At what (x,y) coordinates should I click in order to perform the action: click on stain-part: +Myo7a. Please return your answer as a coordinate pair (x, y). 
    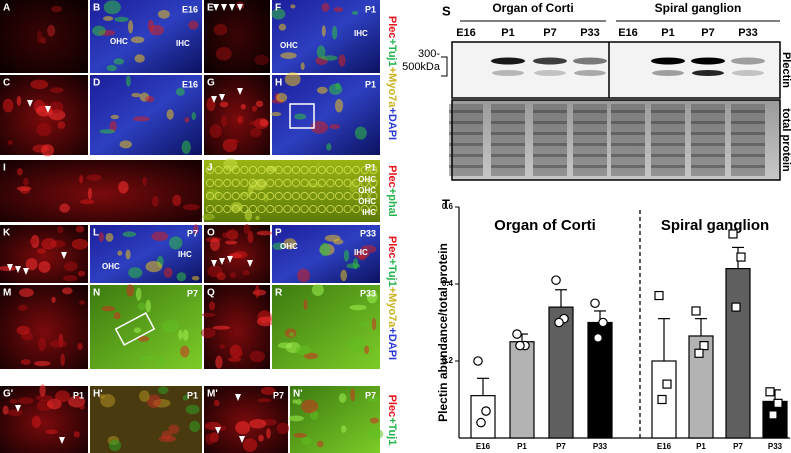
    Looking at the image, I should click on (392, 308).